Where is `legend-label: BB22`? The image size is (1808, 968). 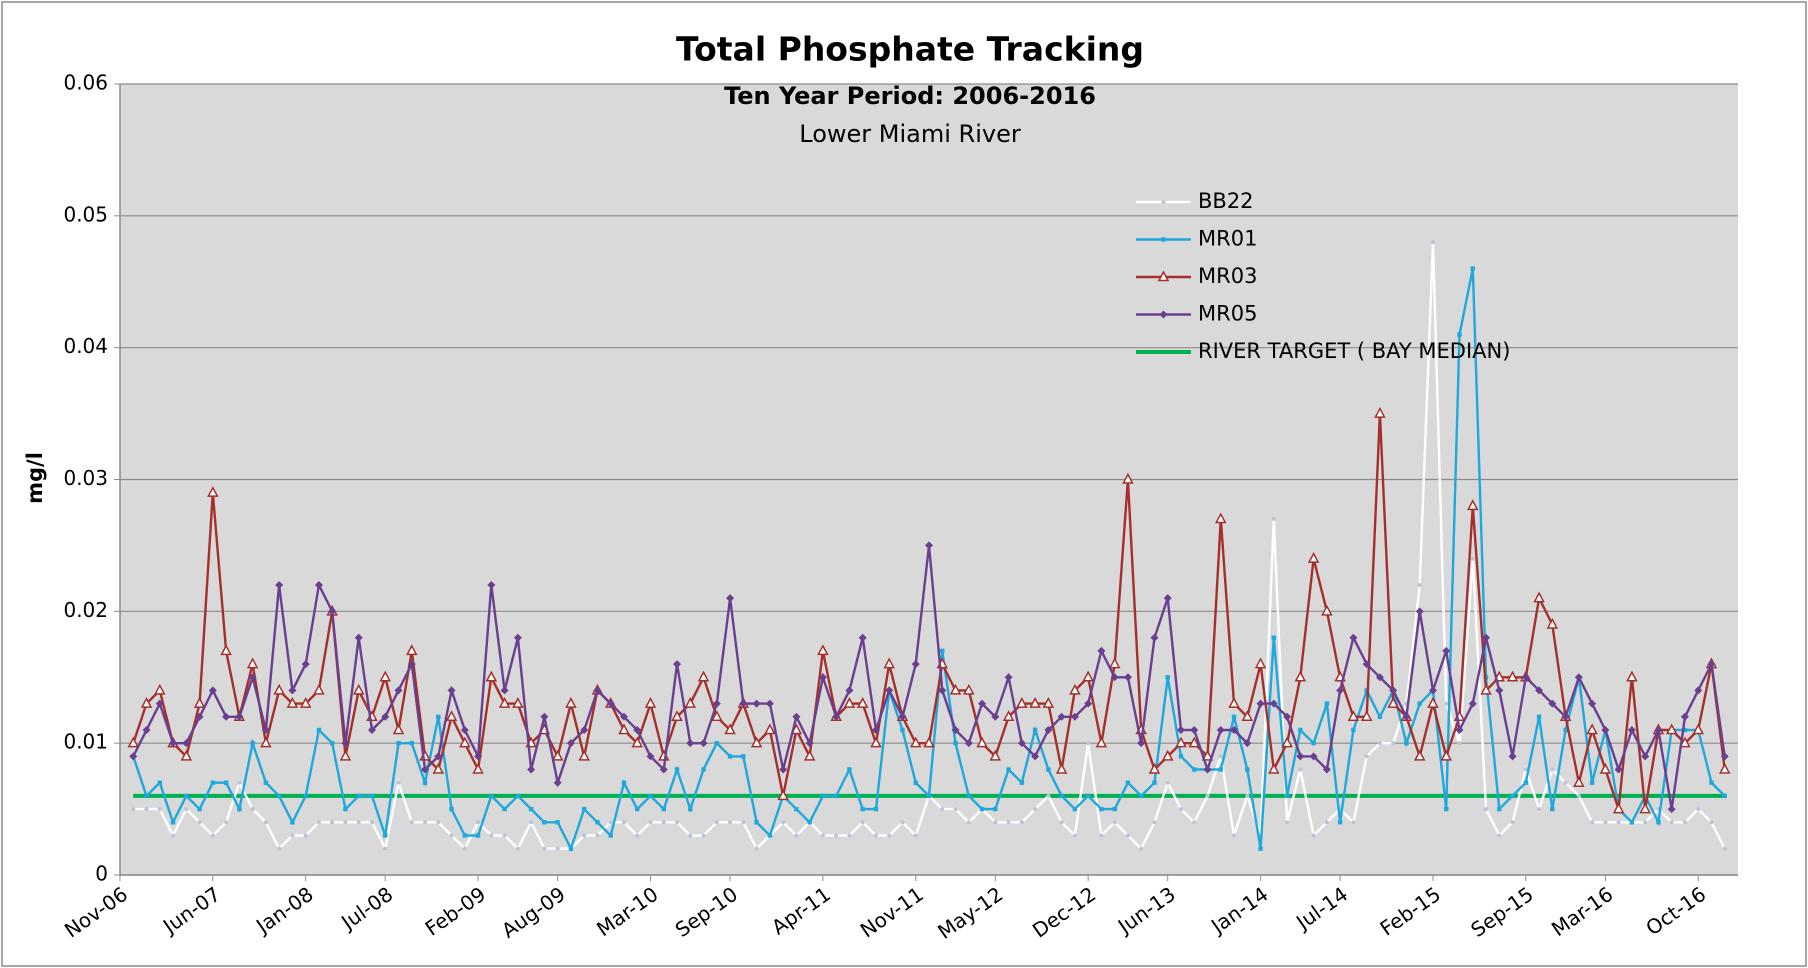
legend-label: BB22 is located at coordinates (1226, 201).